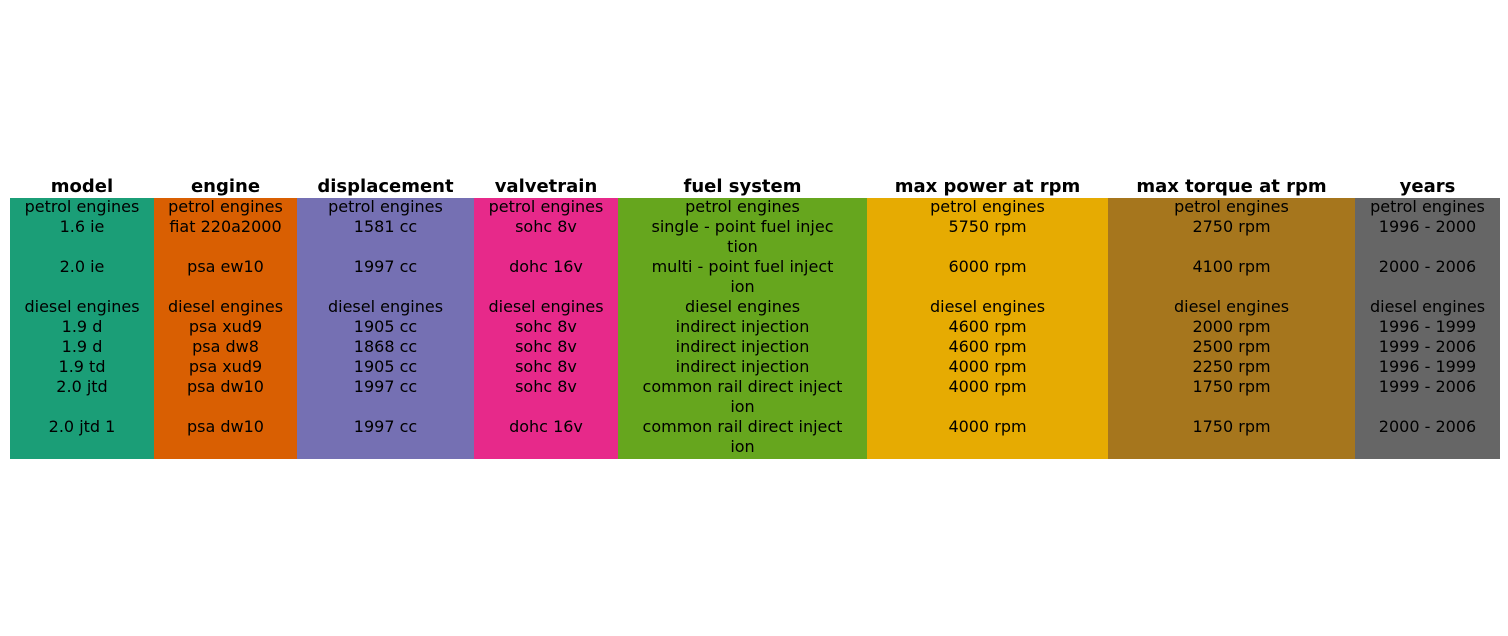 The height and width of the screenshot is (636, 1508). I want to click on table-cell-text: fiat 220a2000, so click(225, 226).